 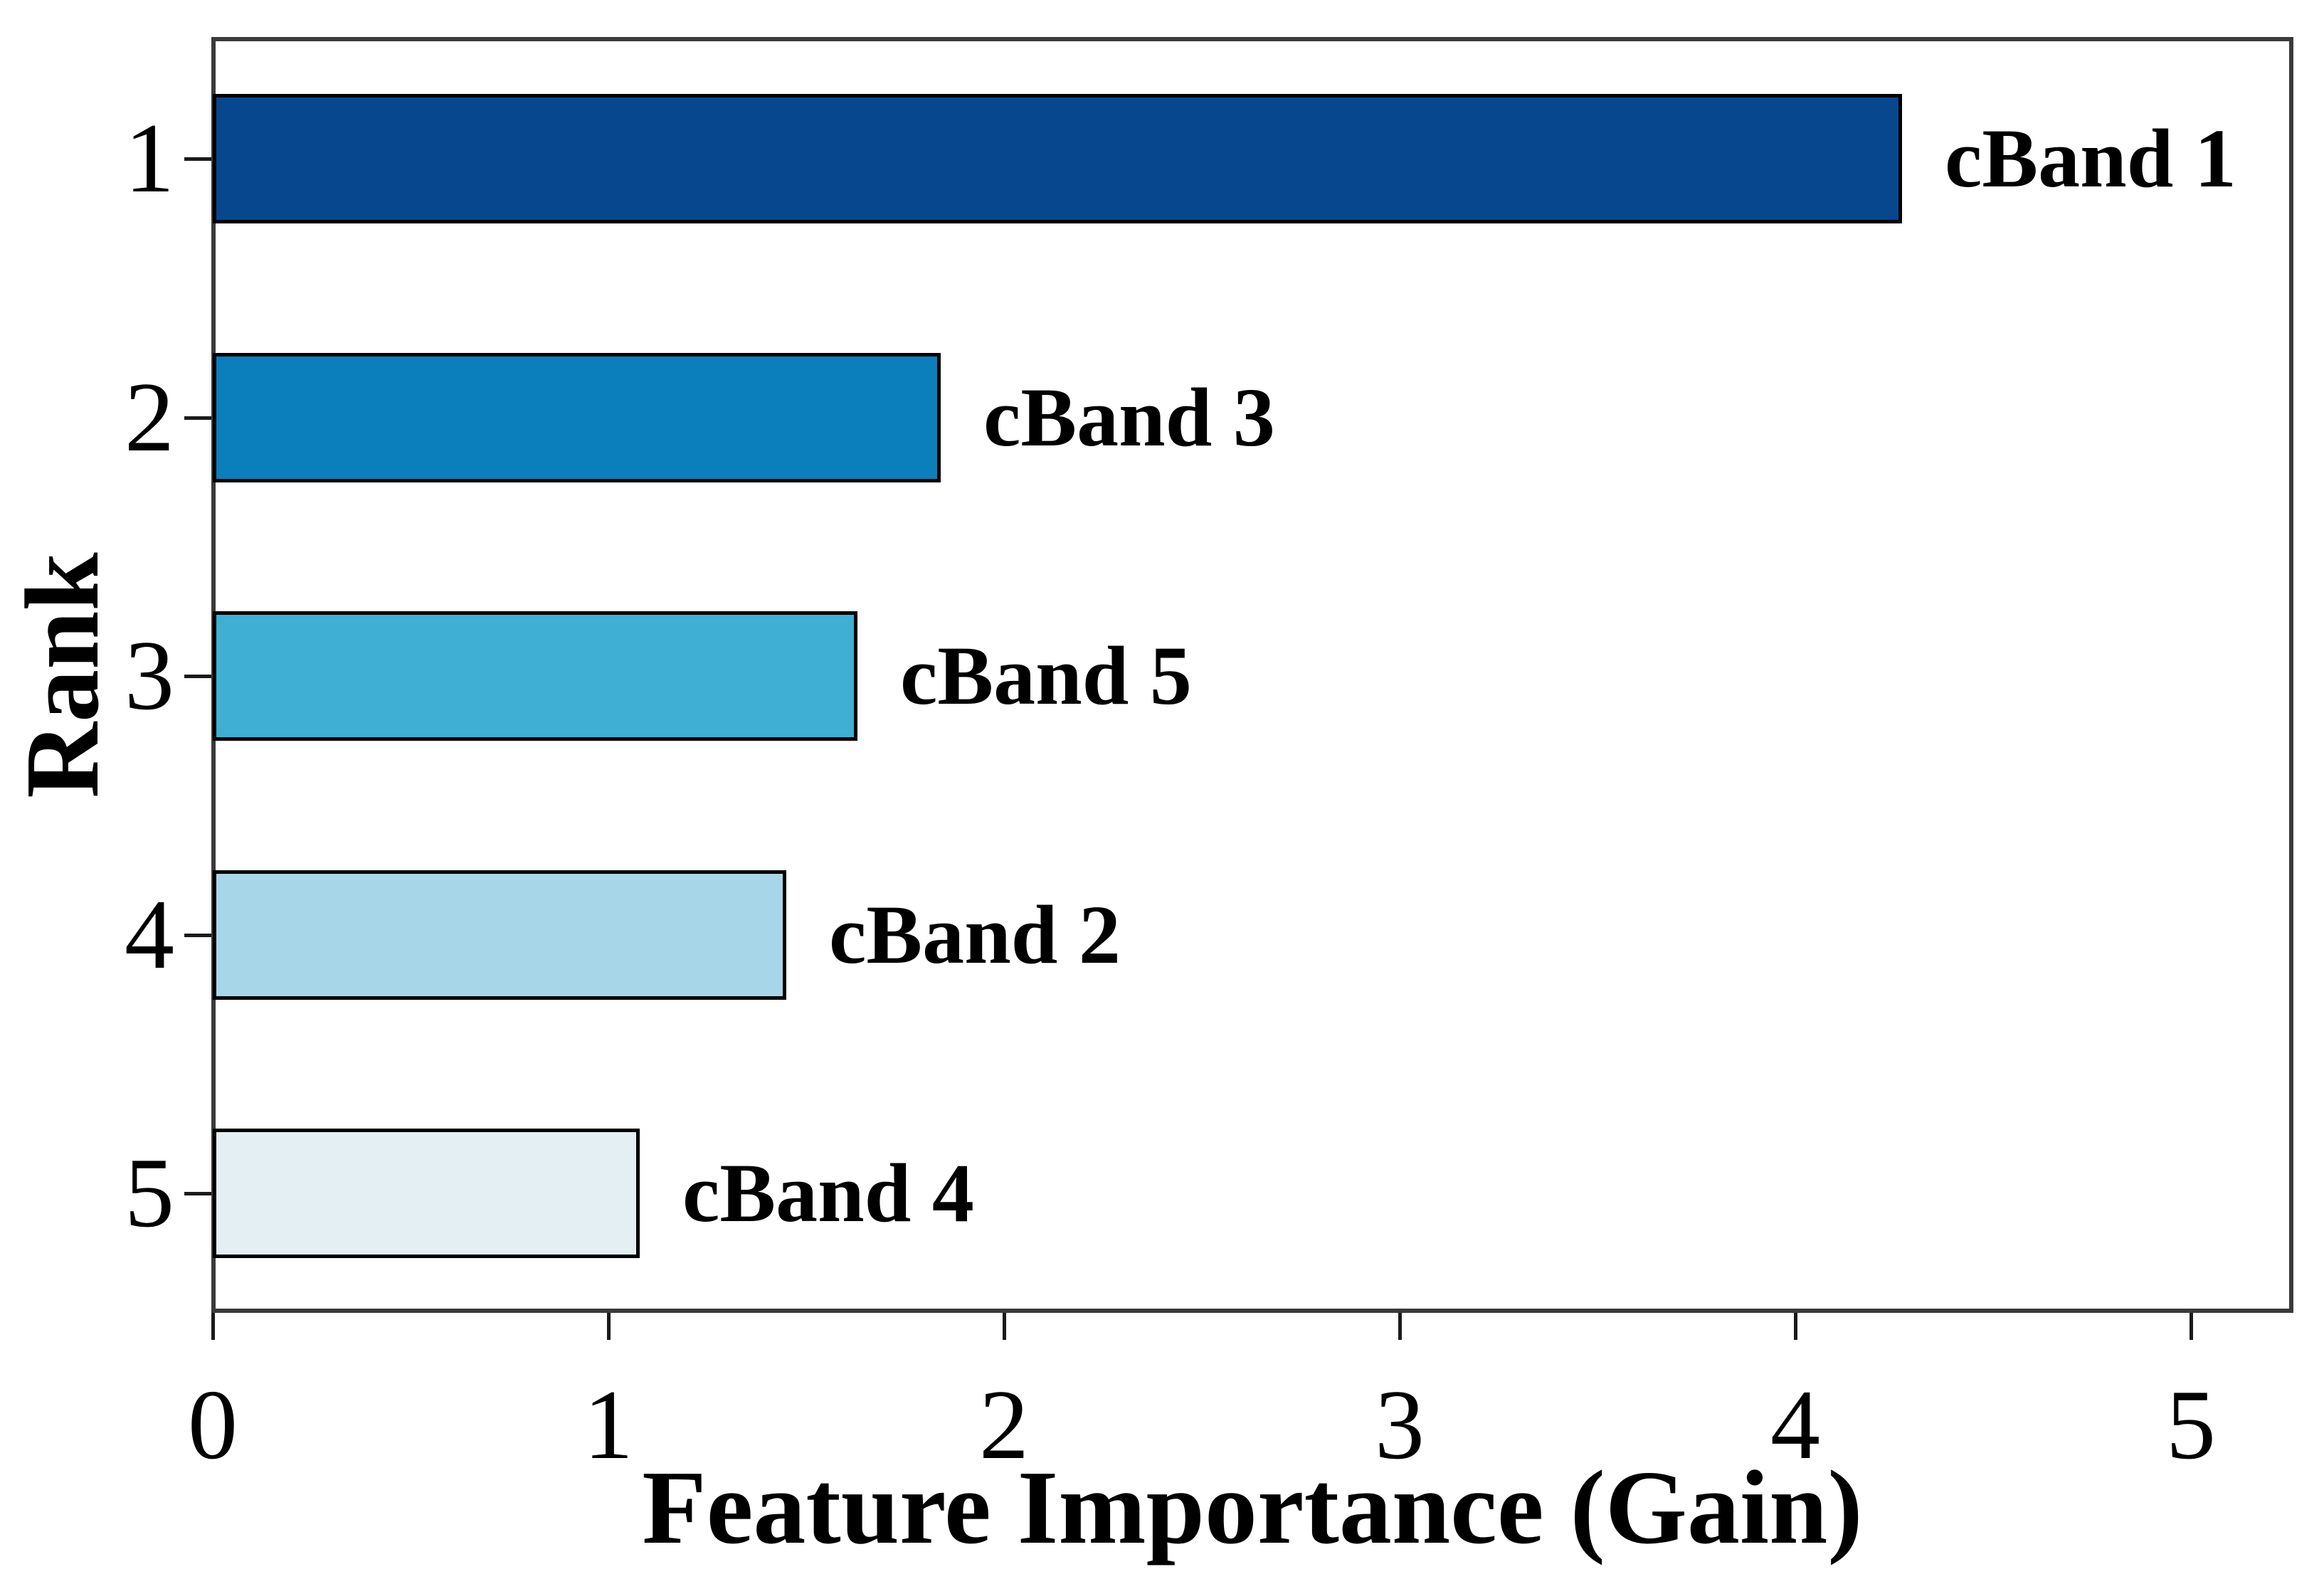 What do you see at coordinates (213, 1425) in the screenshot?
I see `x-tick-label-0: 0` at bounding box center [213, 1425].